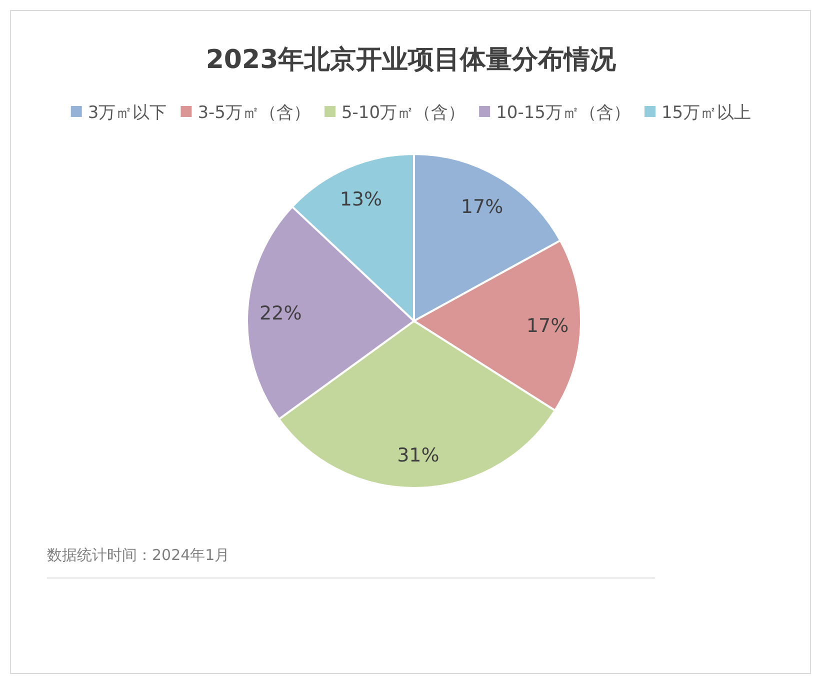  What do you see at coordinates (403, 113) in the screenshot?
I see `legend-label: 5-10万㎡（含）` at bounding box center [403, 113].